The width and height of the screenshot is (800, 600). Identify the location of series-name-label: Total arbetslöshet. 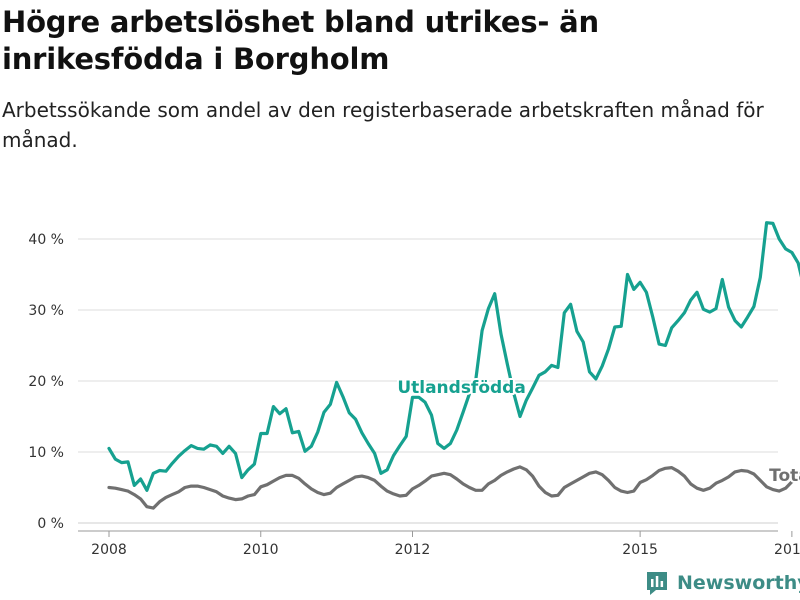
(784, 476).